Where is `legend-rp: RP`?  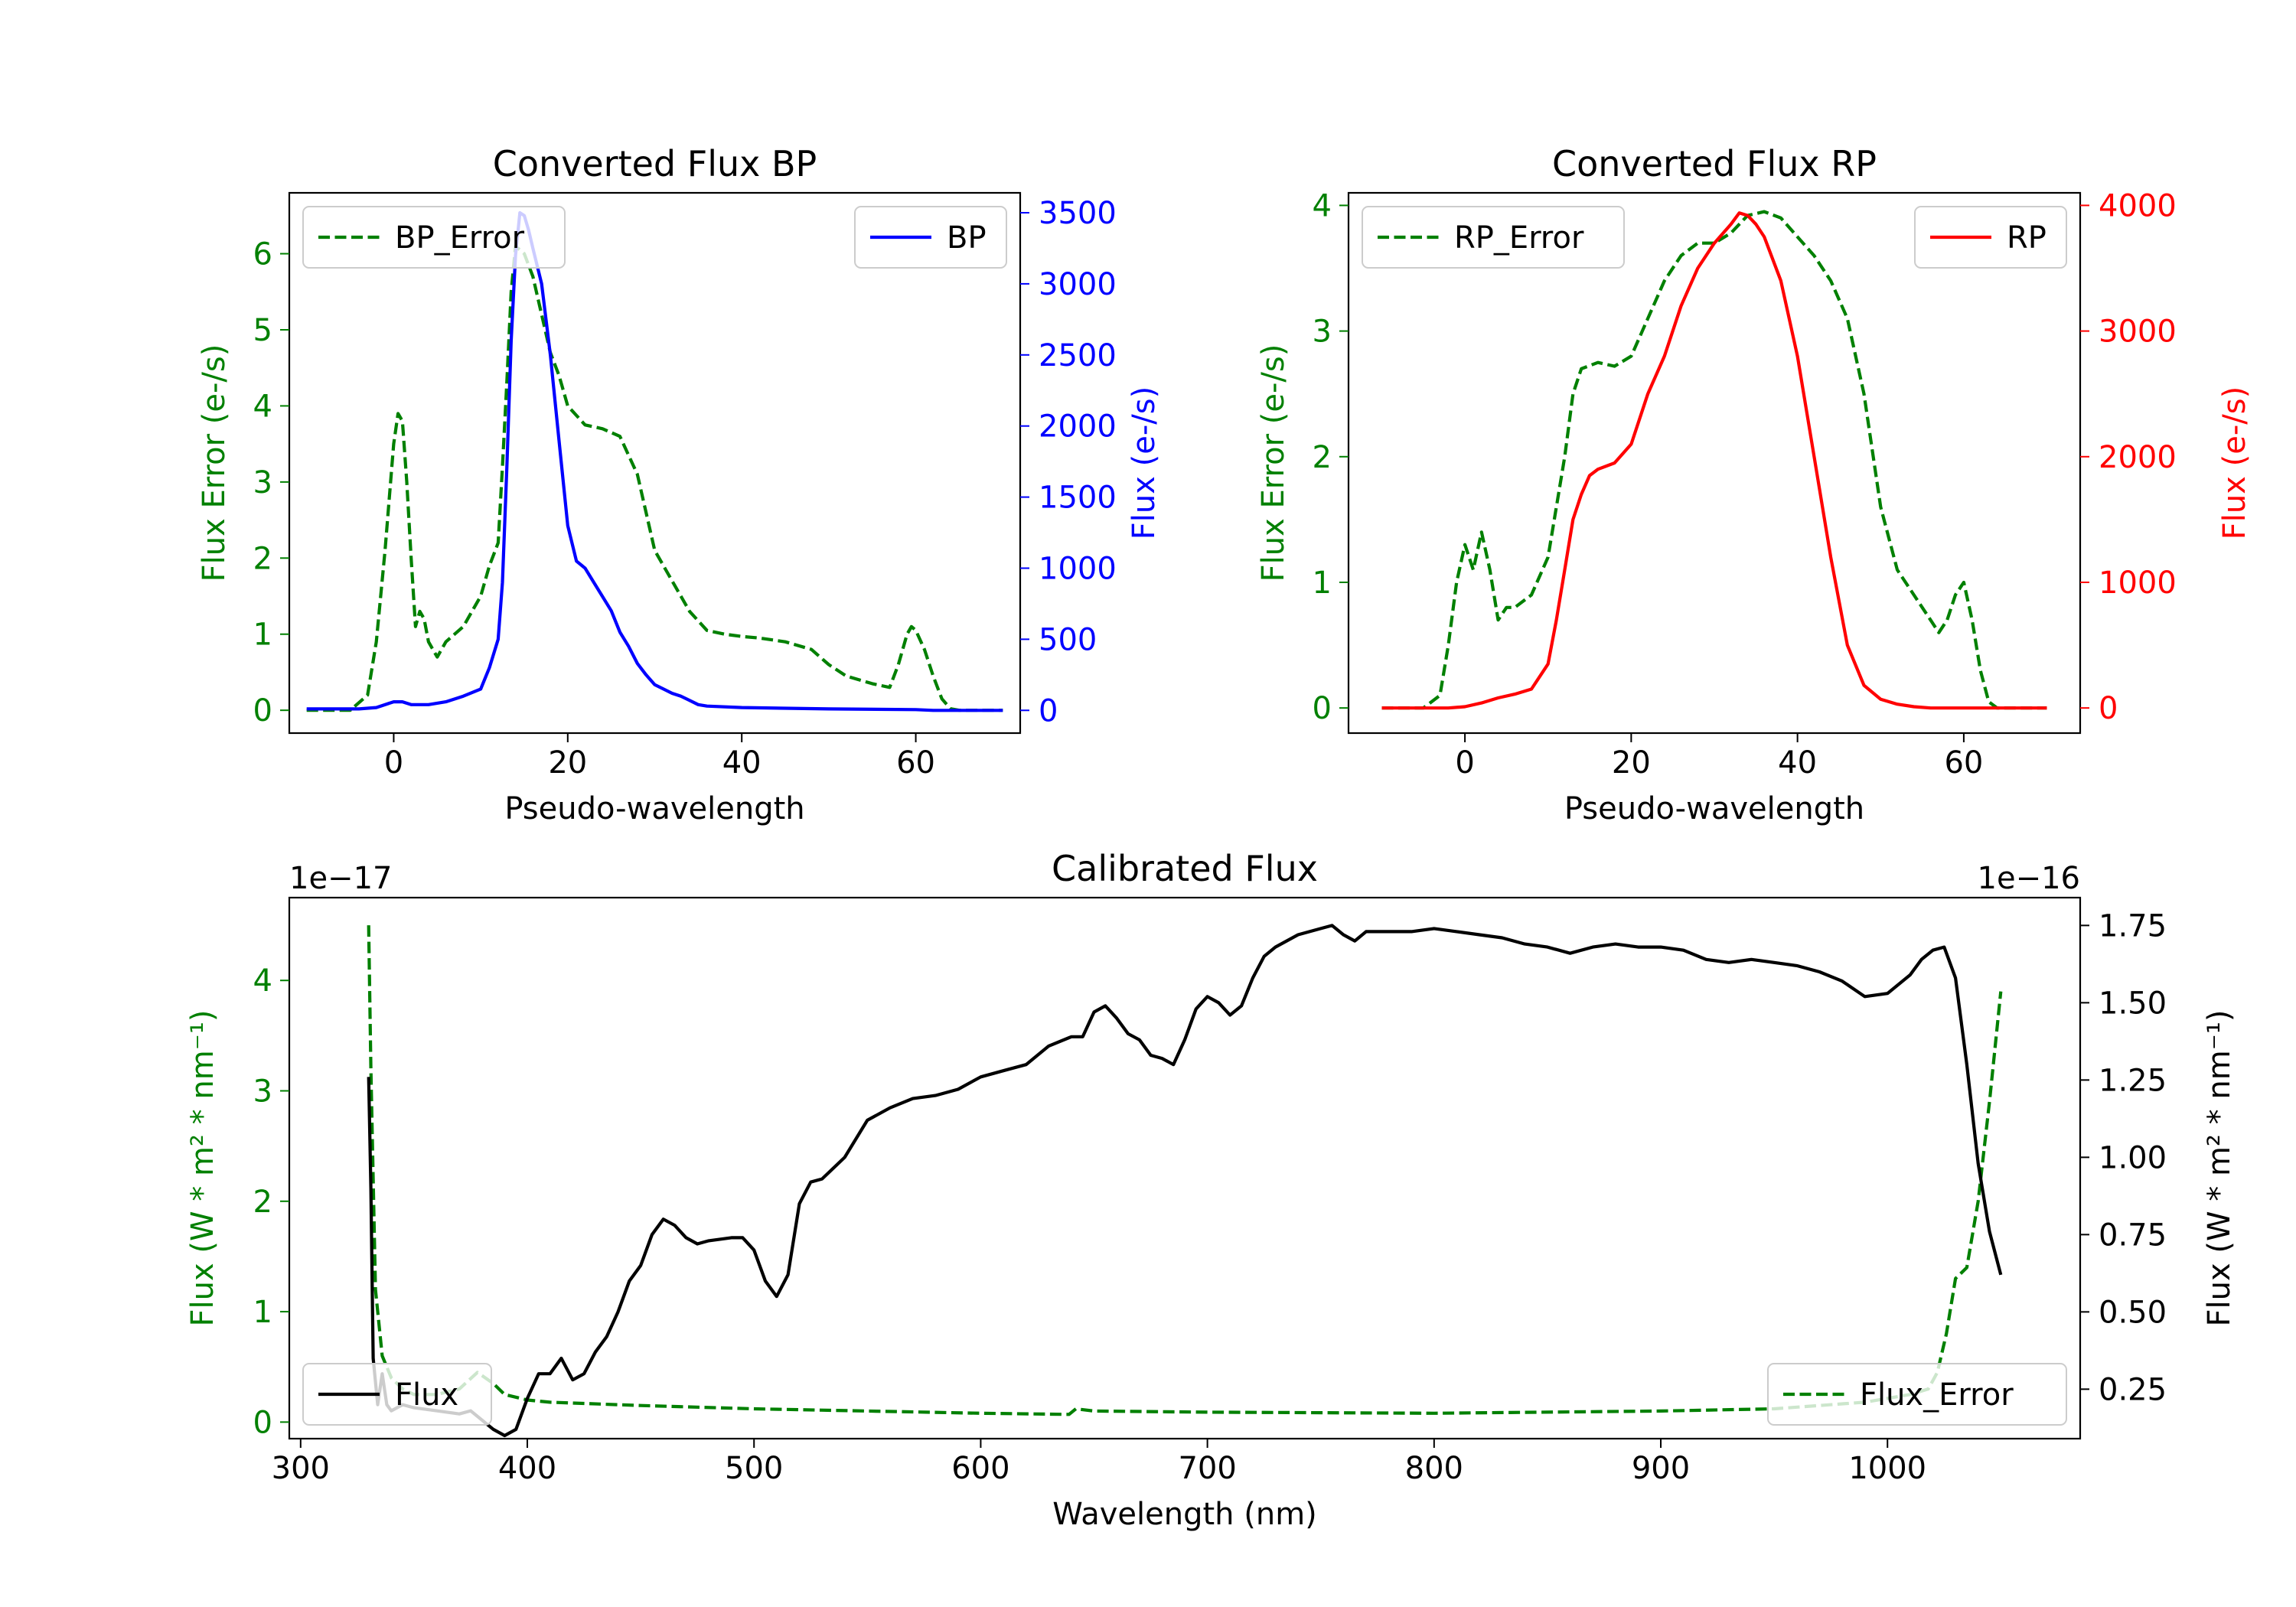
legend-rp: RP is located at coordinates (1990, 237).